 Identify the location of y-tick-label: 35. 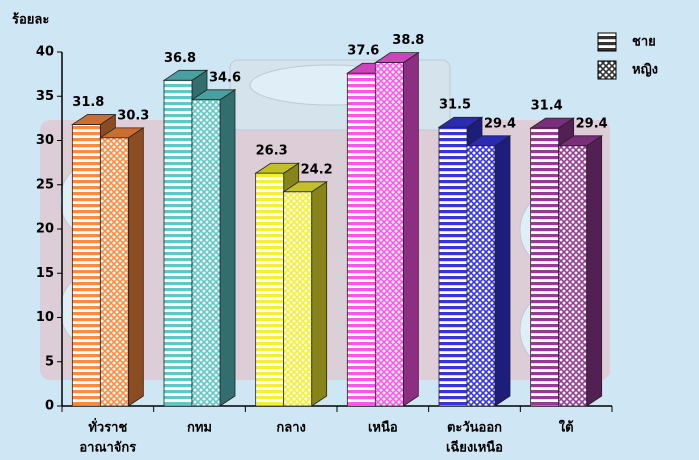
(45, 96).